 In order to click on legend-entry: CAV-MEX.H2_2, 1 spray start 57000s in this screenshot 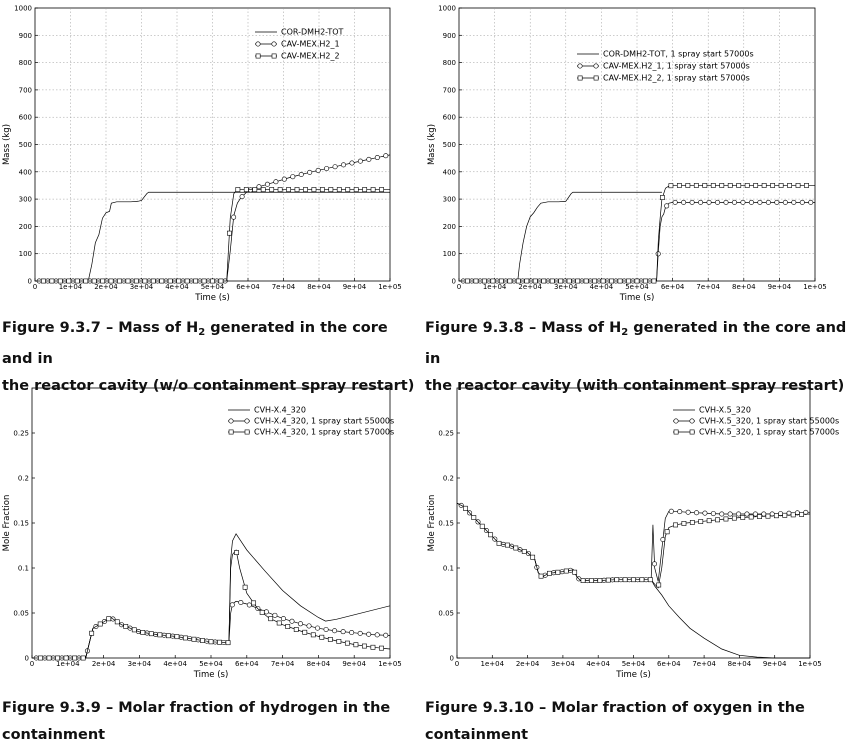, I will do `click(676, 78)`.